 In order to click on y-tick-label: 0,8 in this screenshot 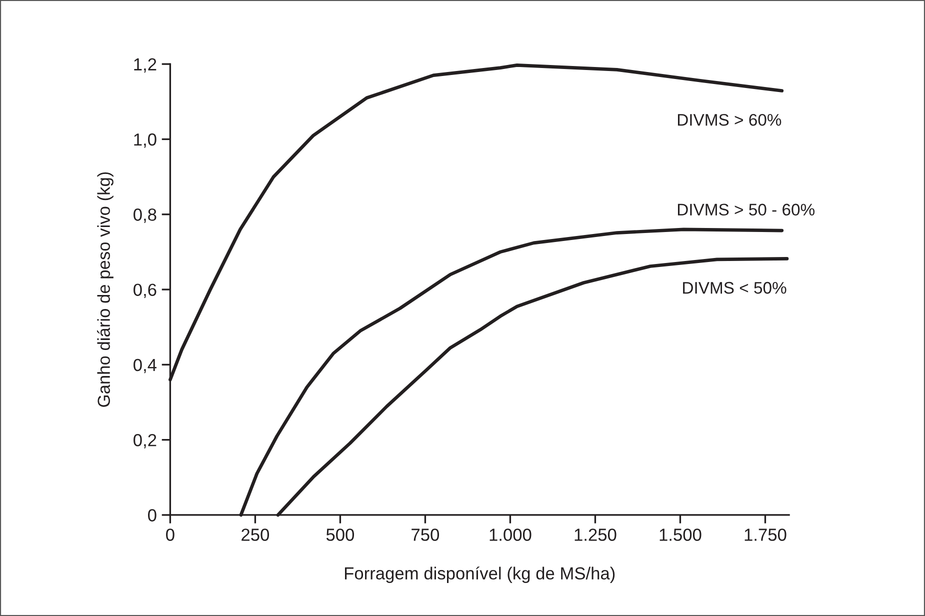, I will do `click(145, 215)`.